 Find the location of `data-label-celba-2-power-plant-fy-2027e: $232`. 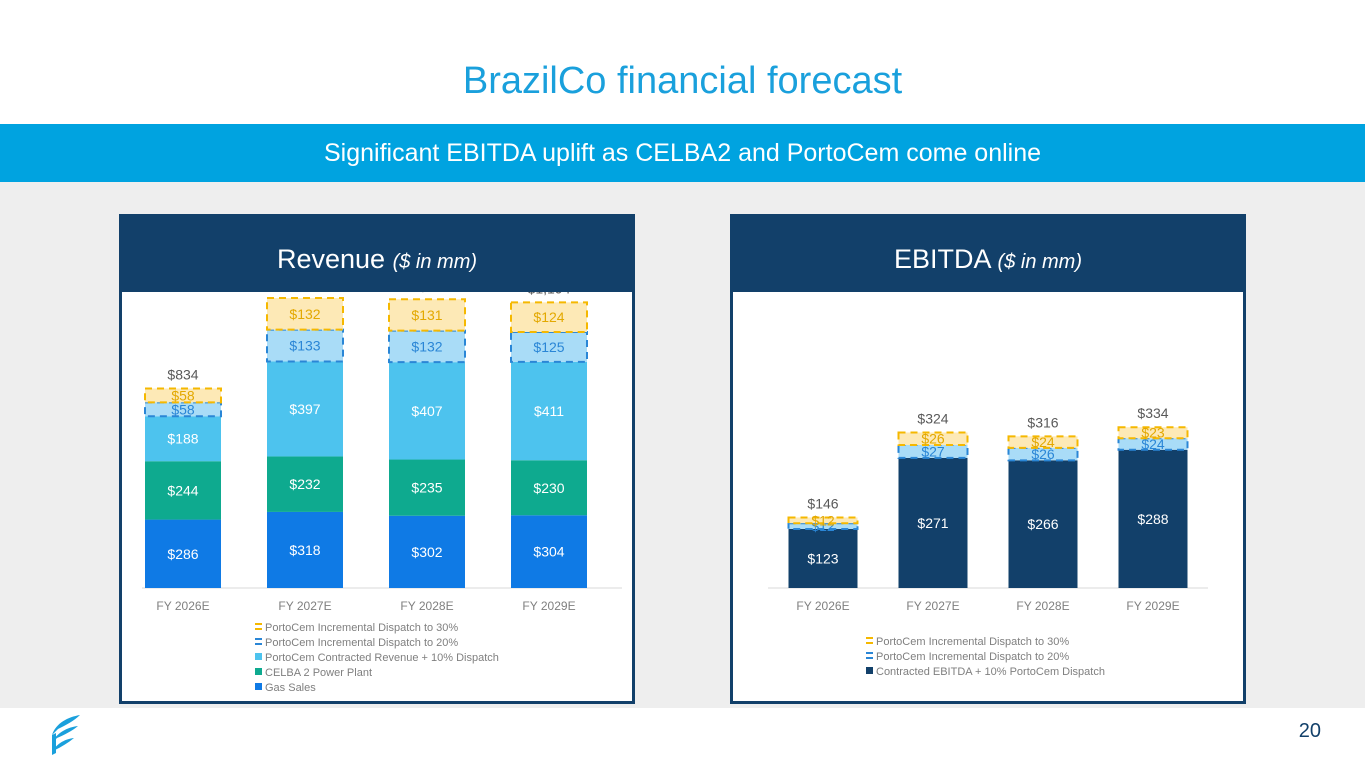

data-label-celba-2-power-plant-fy-2027e: $232 is located at coordinates (304, 484).